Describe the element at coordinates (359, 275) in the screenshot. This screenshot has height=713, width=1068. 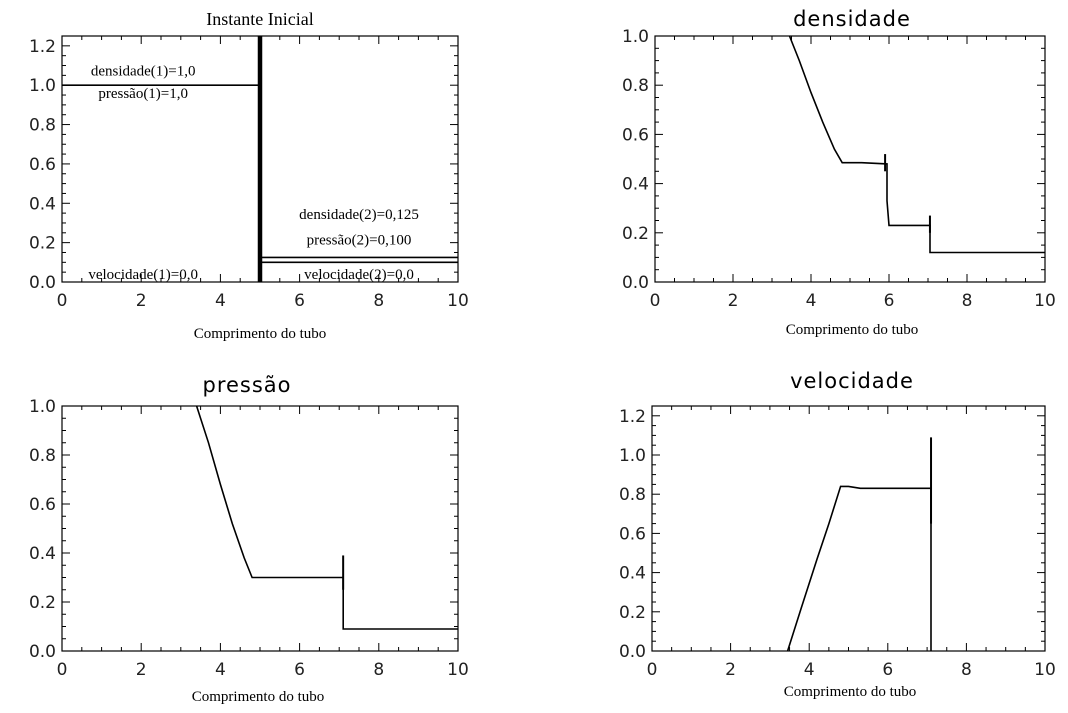
I see `annotation-velocidade-2: velocidade(2)=0,0` at that location.